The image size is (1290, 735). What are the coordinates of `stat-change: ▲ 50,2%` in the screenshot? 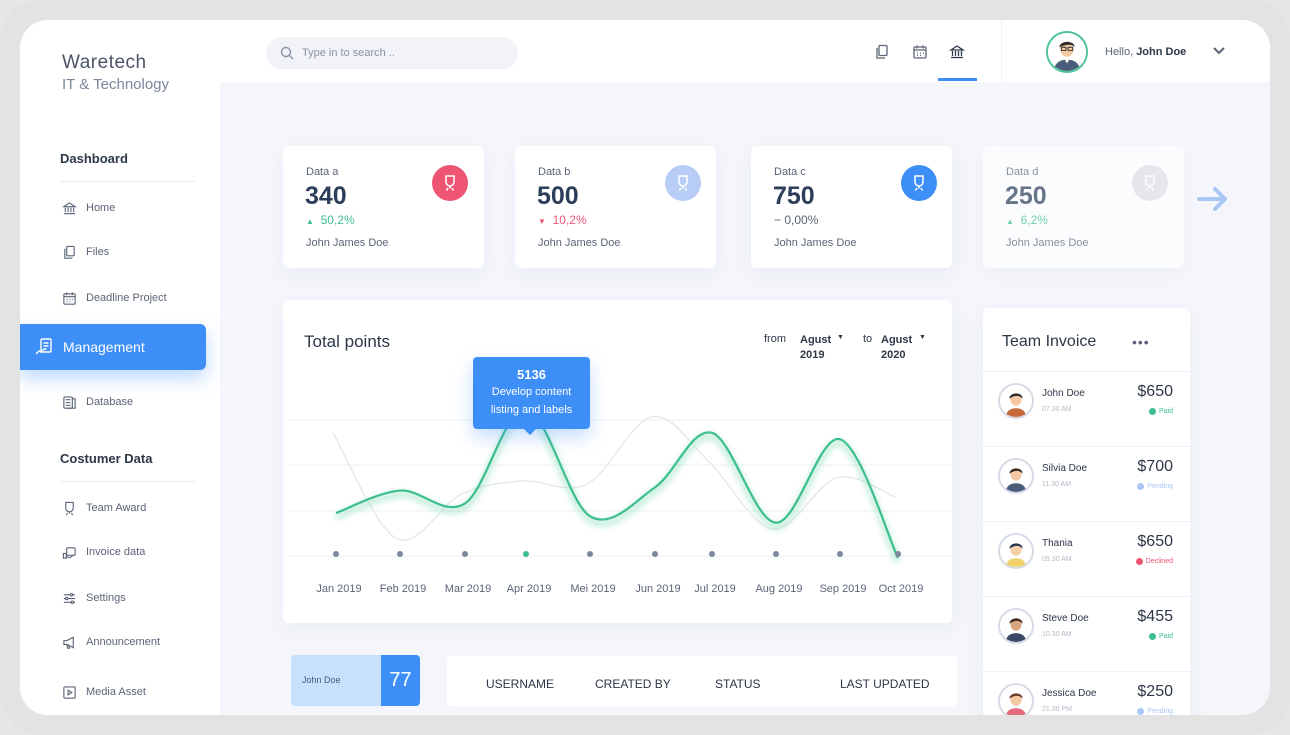 It's located at (330, 220).